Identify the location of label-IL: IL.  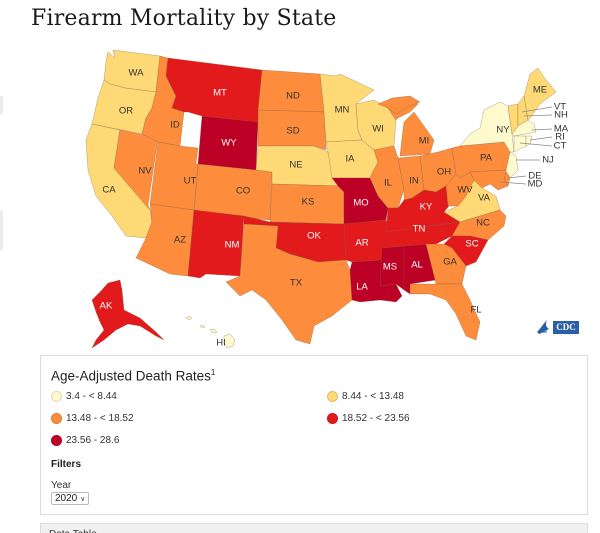
(388, 183).